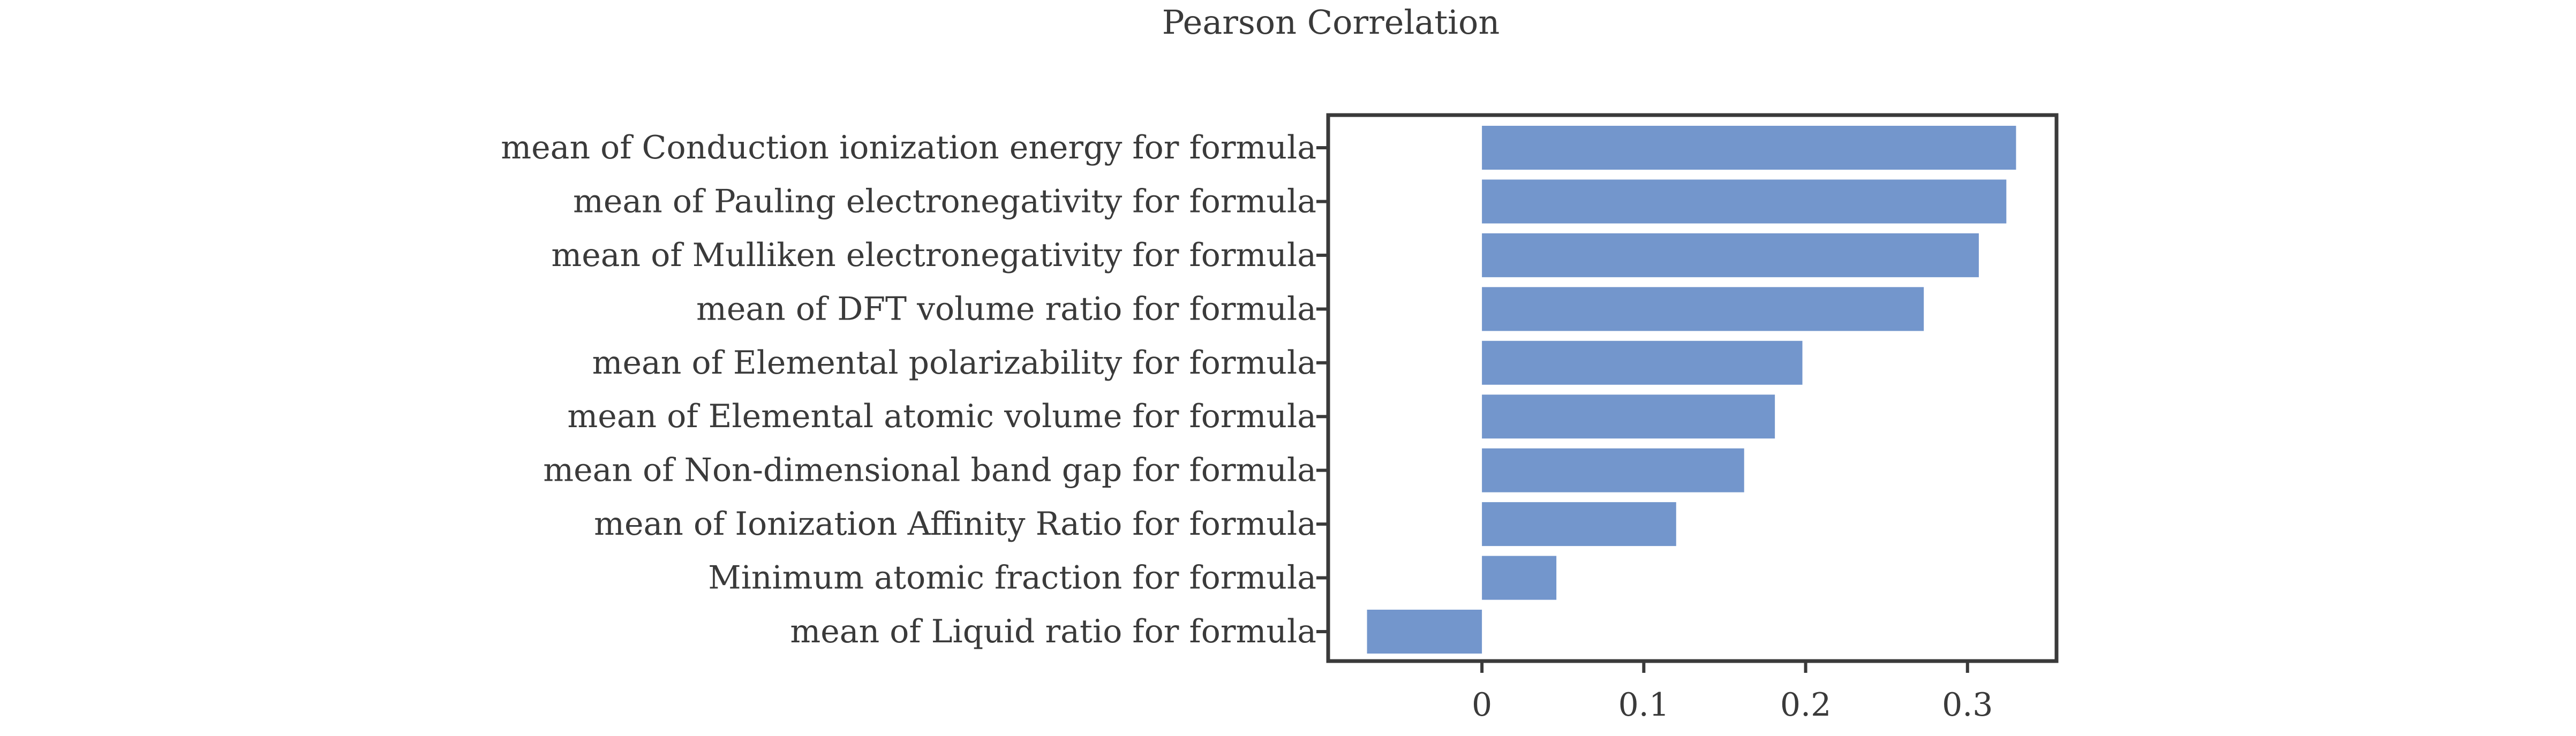 The width and height of the screenshot is (2576, 736). I want to click on x-tick-label: 0.2, so click(1805, 705).